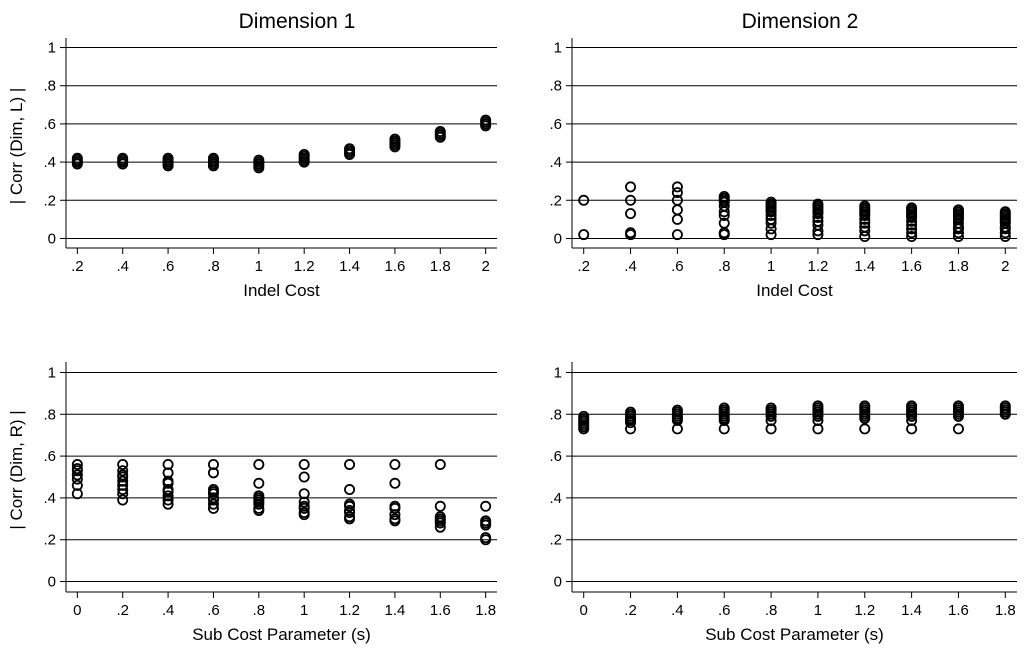 The image size is (1024, 656). Describe the element at coordinates (77, 610) in the screenshot. I see `x-tick-label: 0` at that location.